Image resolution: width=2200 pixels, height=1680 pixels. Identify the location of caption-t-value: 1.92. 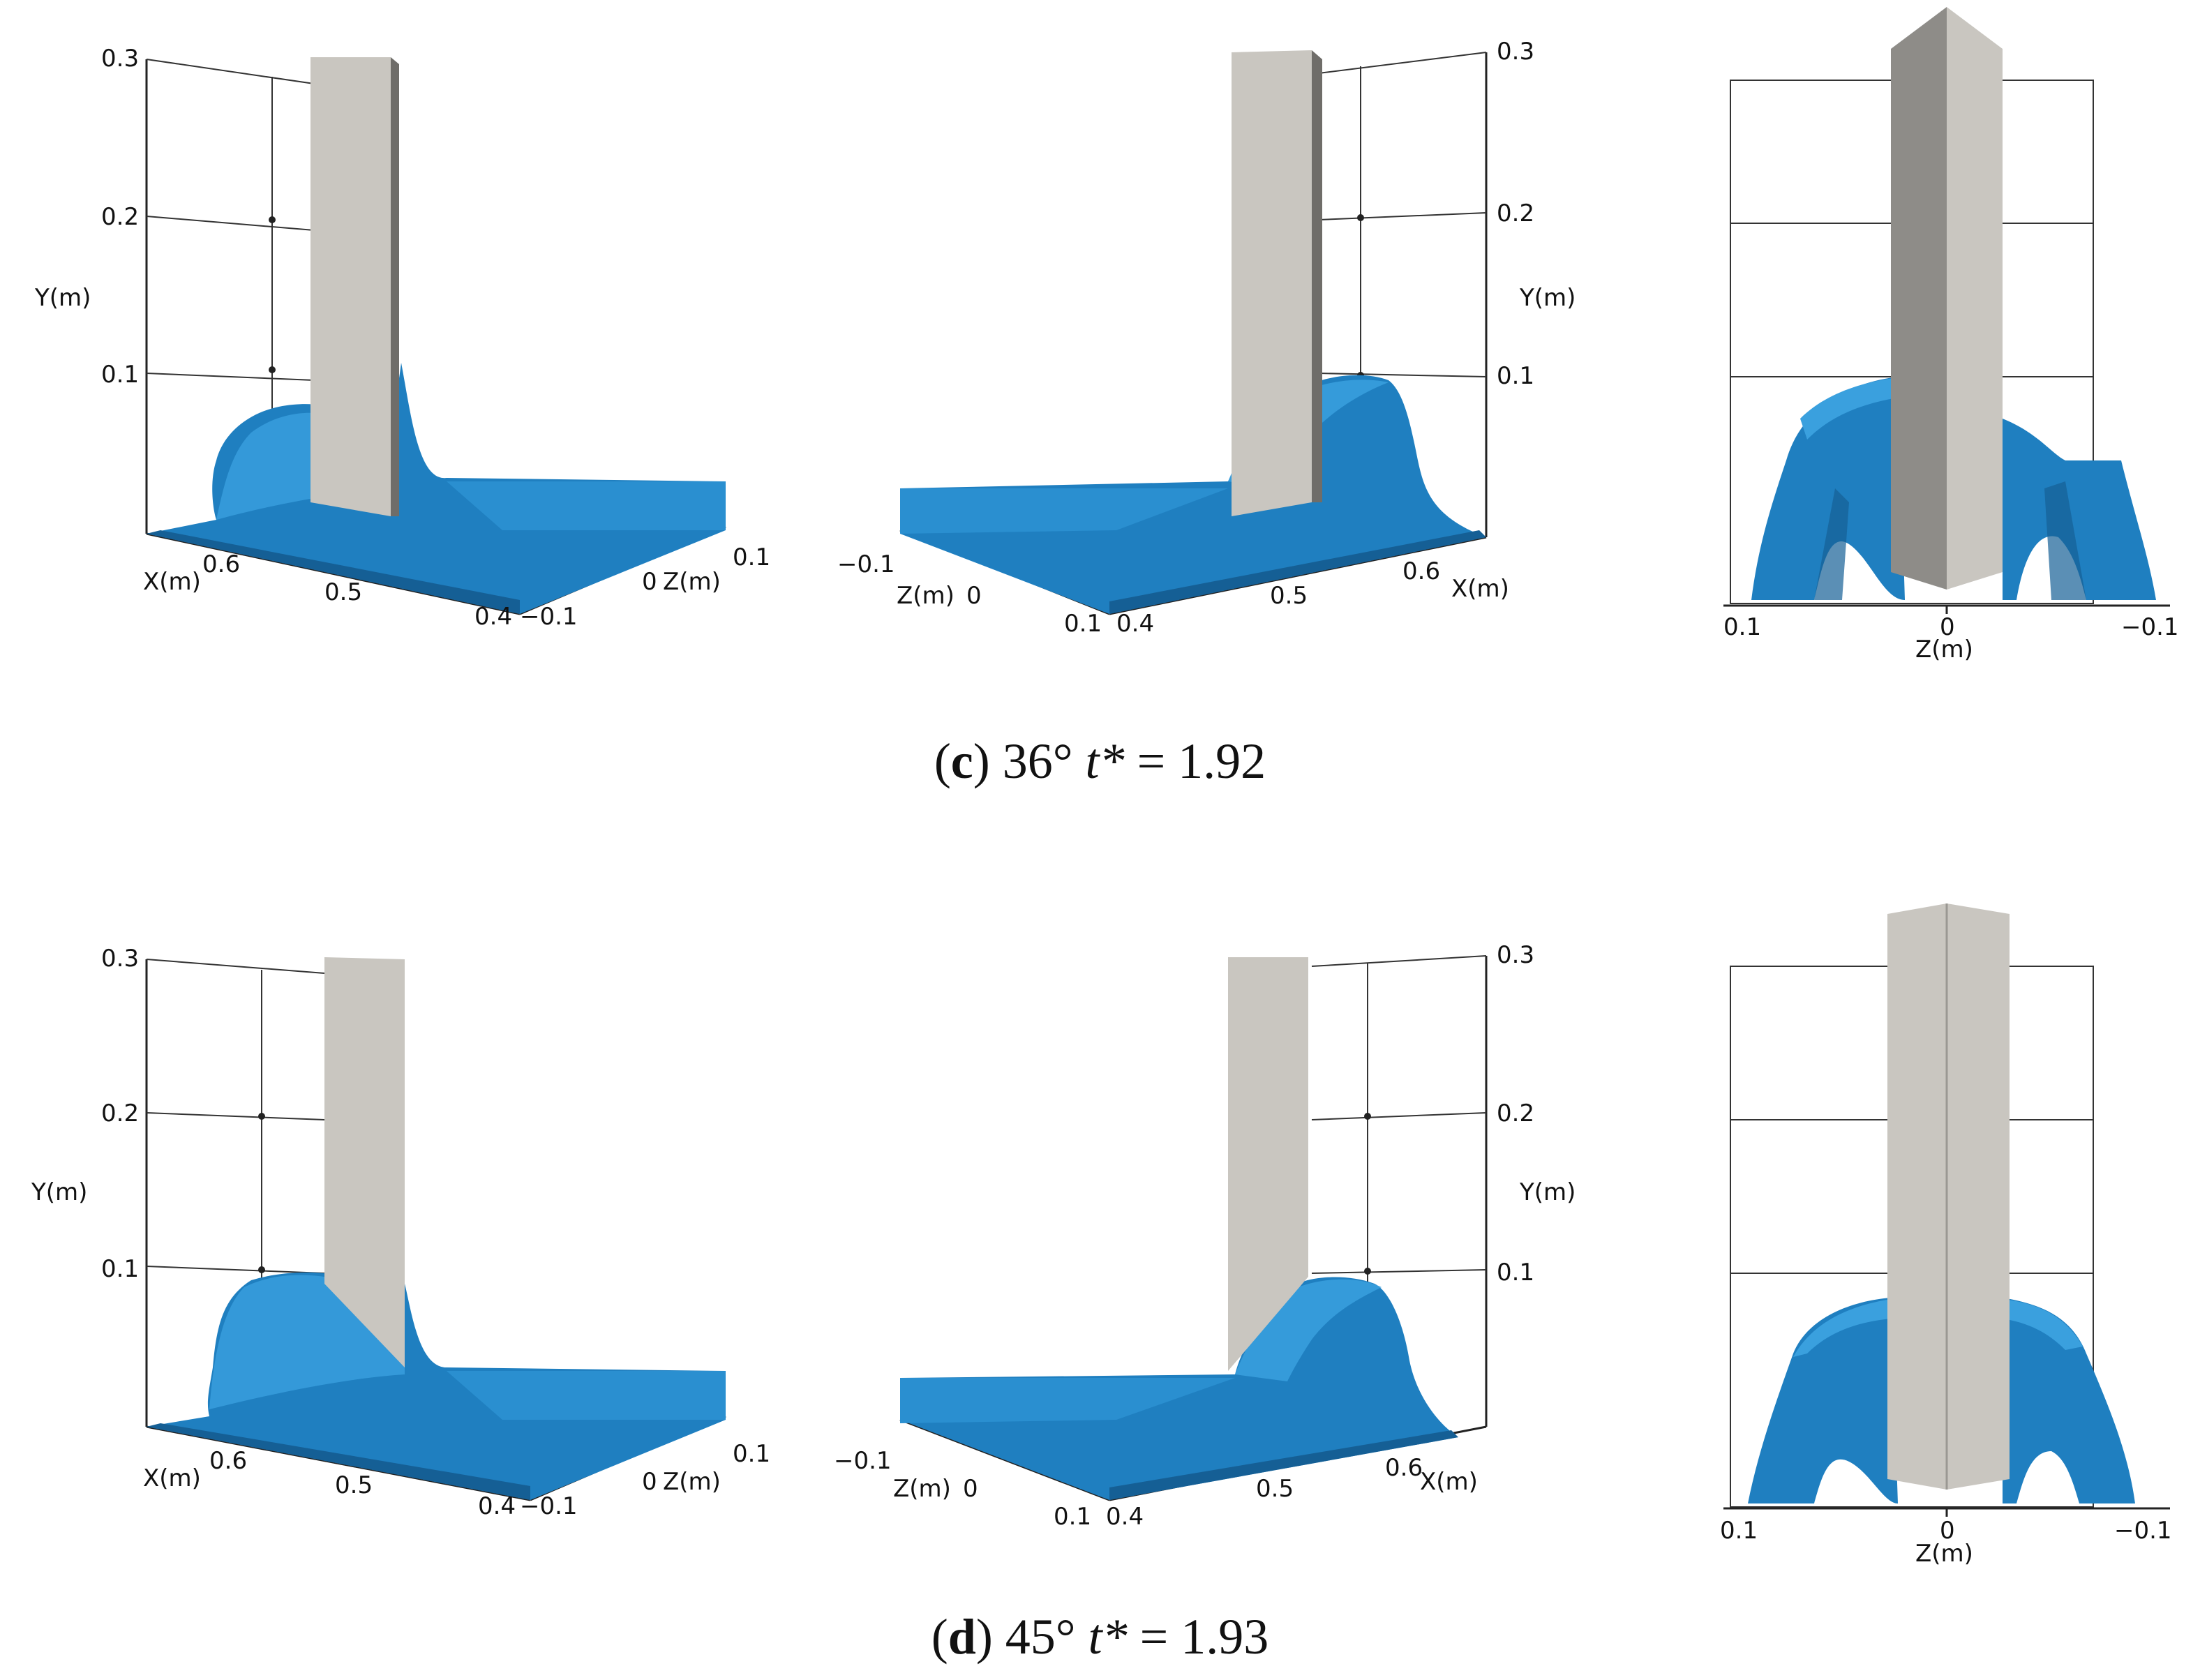
(1222, 761).